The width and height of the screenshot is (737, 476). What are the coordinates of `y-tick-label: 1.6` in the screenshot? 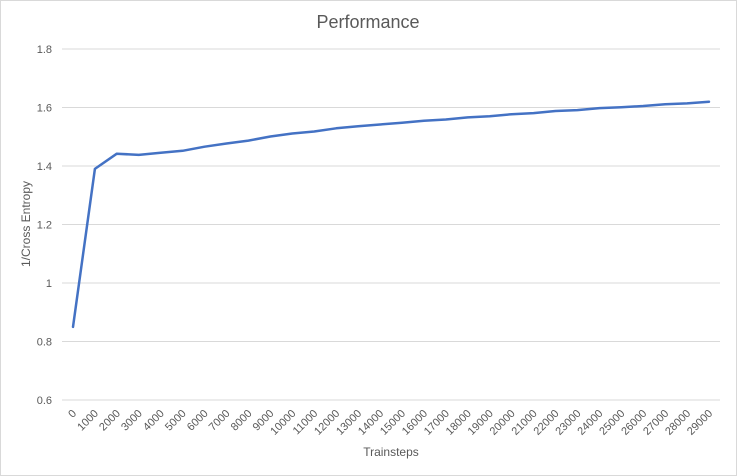 It's located at (44, 109).